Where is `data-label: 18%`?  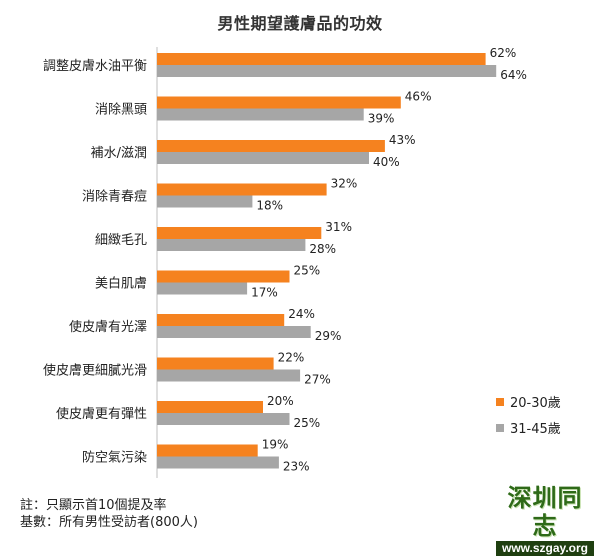
data-label: 18% is located at coordinates (269, 206).